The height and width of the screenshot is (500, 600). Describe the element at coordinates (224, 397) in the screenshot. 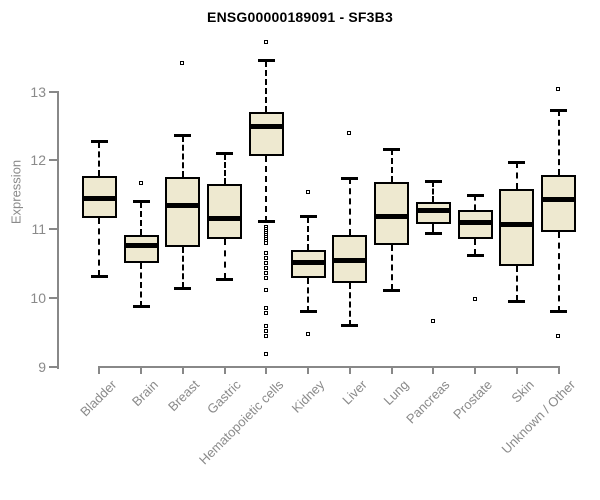

I see `x-tick-label: Gastric` at that location.